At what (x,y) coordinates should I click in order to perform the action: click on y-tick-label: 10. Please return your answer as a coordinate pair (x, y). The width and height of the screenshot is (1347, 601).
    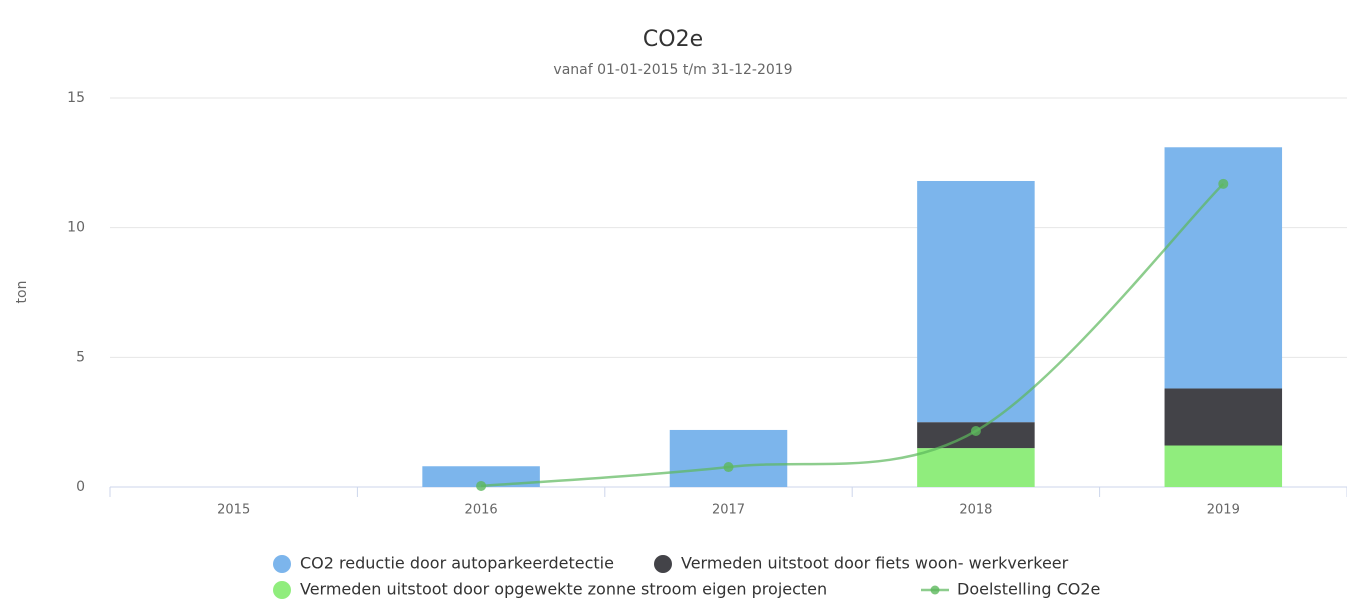
    Looking at the image, I should click on (76, 228).